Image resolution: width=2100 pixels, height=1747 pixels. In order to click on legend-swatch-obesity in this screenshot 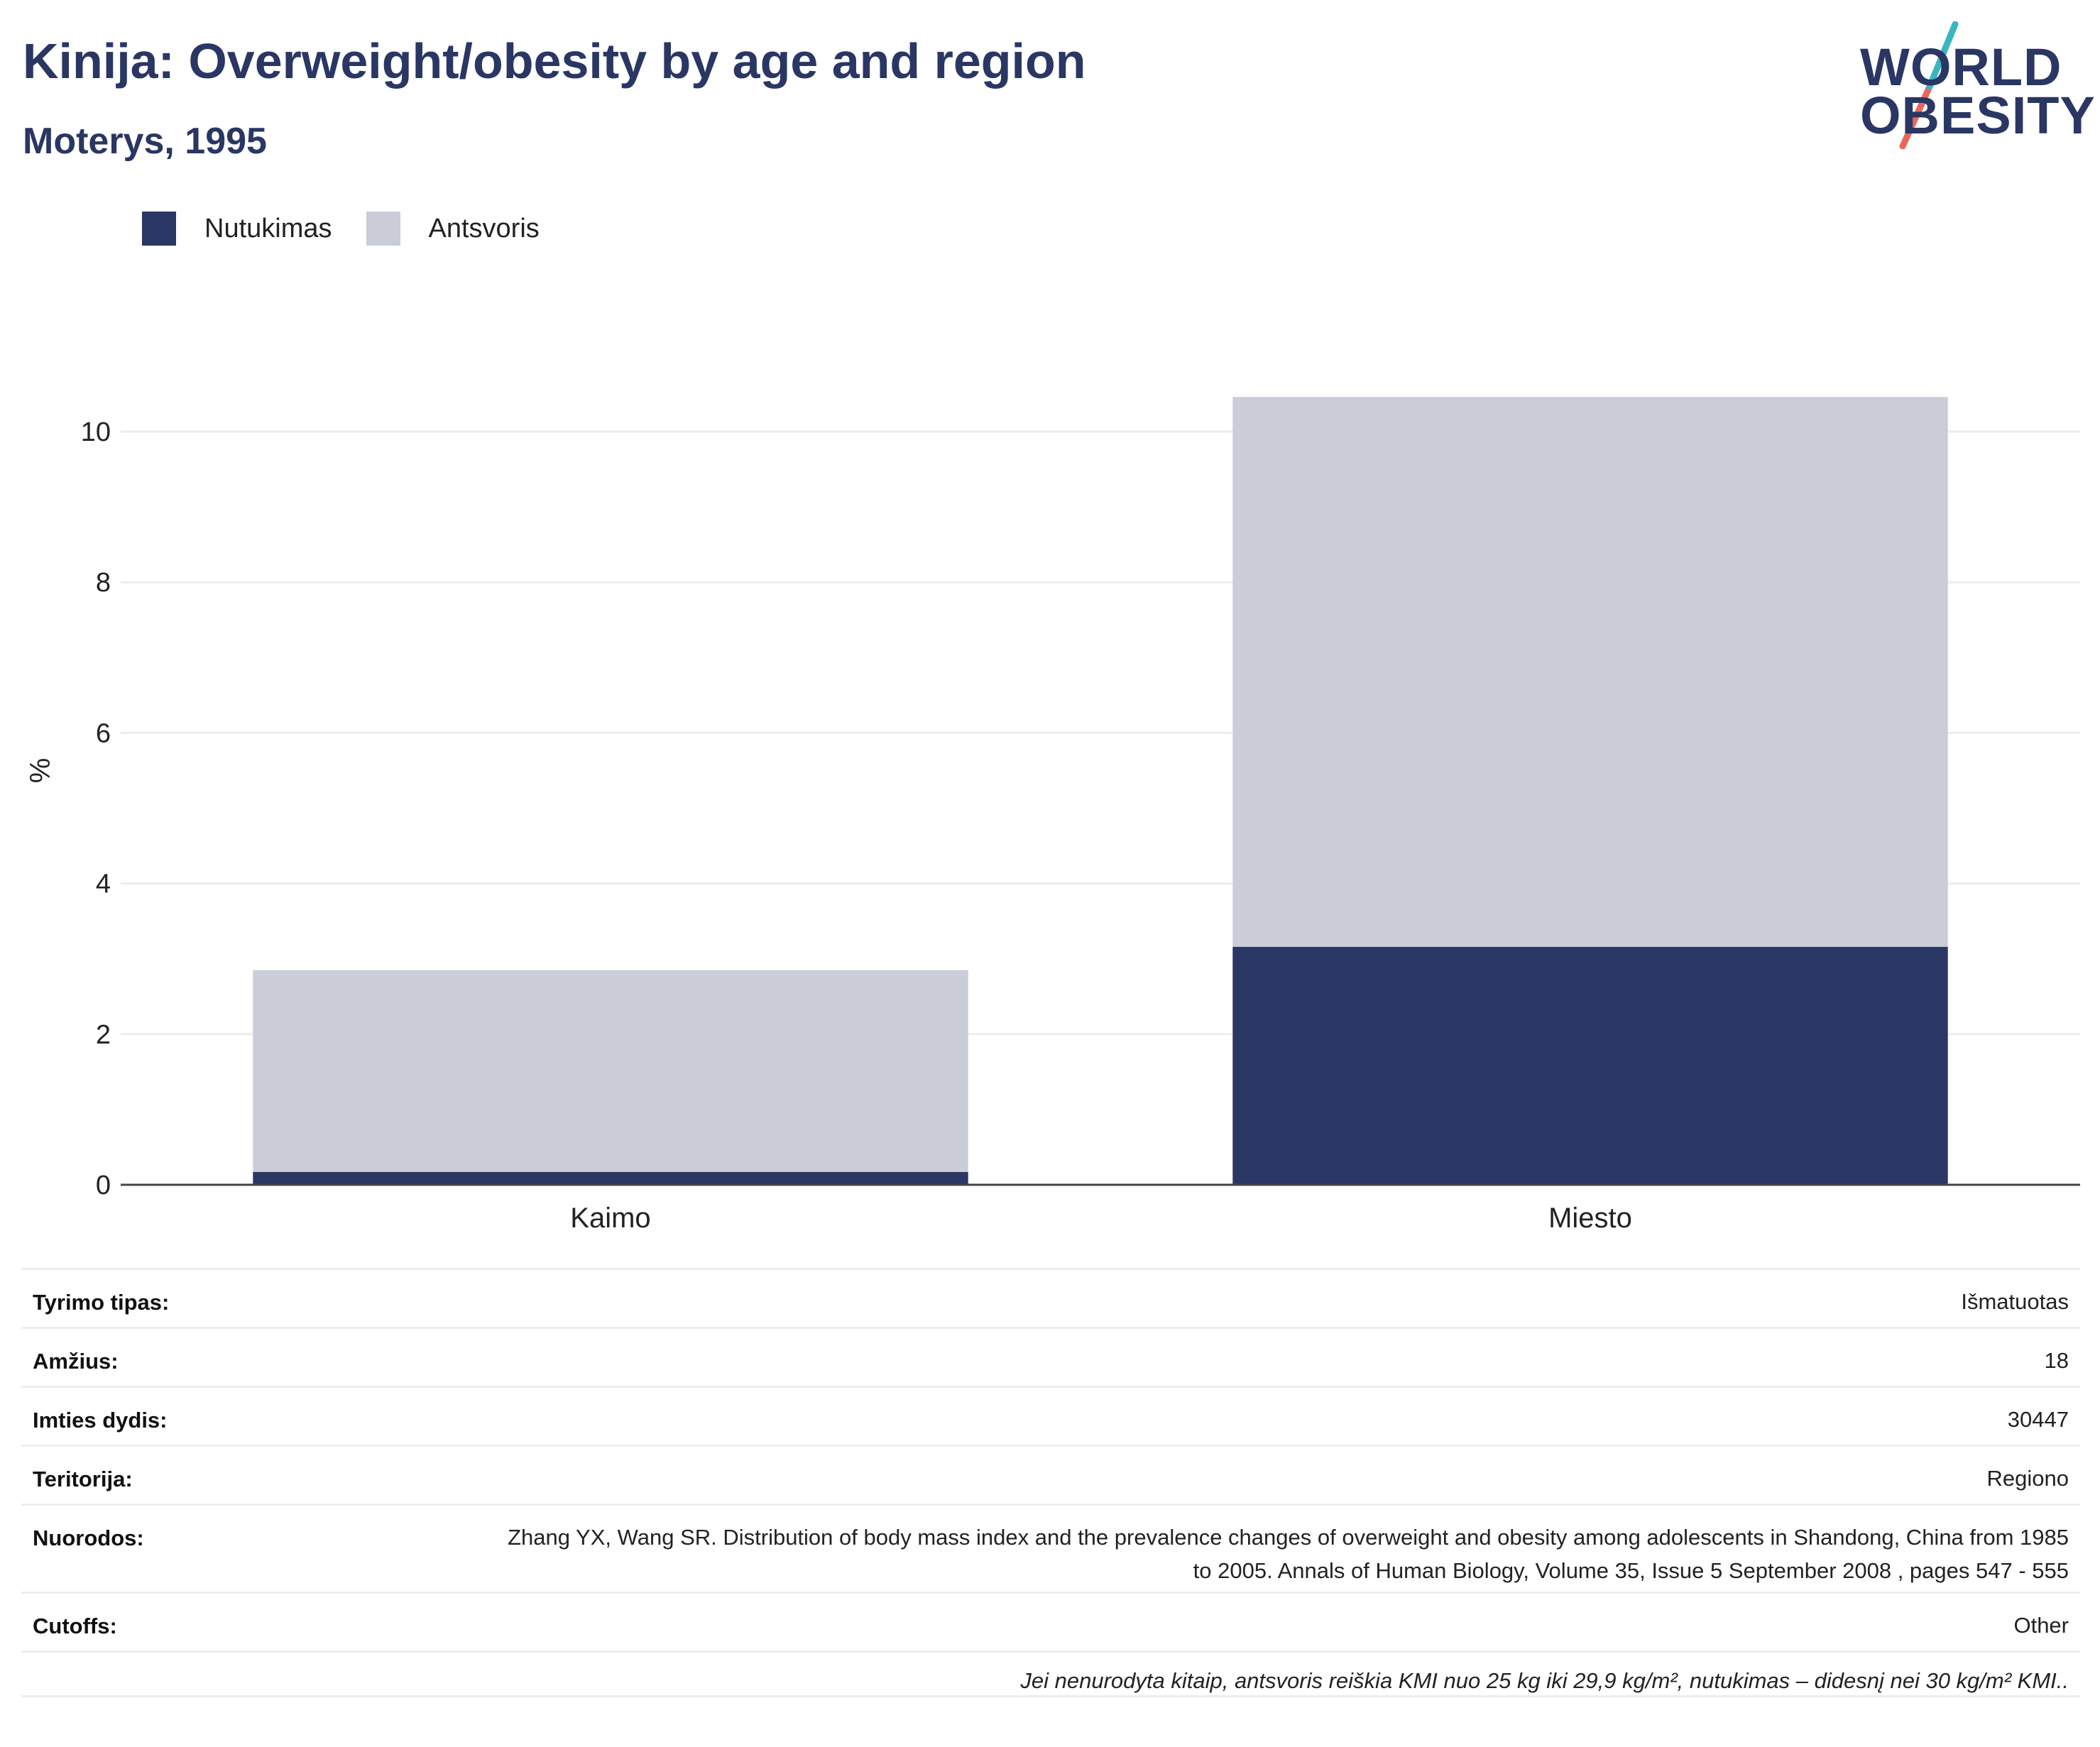, I will do `click(159, 229)`.